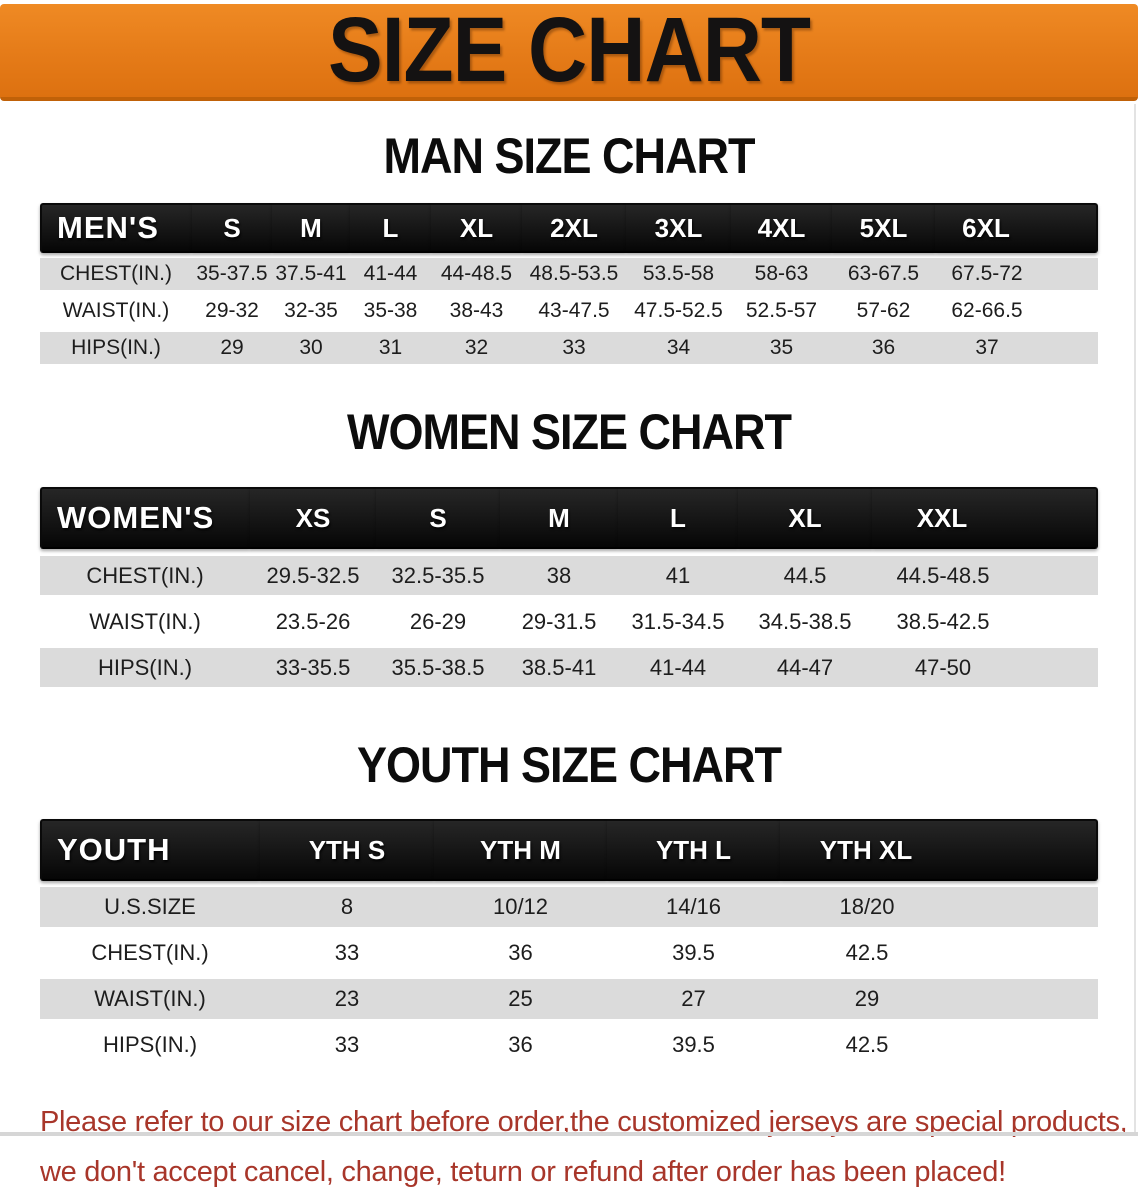 The height and width of the screenshot is (1197, 1138). What do you see at coordinates (232, 311) in the screenshot?
I see `cell: 29-32` at bounding box center [232, 311].